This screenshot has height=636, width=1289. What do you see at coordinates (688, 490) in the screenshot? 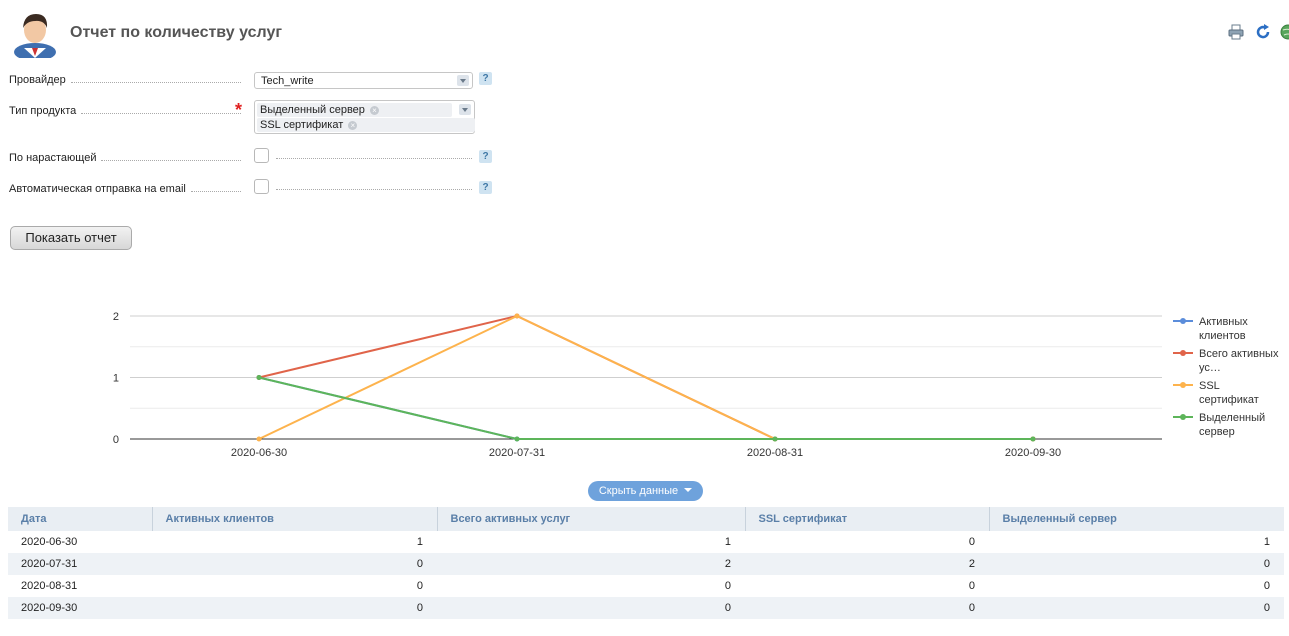
I see `caret-down-icon` at bounding box center [688, 490].